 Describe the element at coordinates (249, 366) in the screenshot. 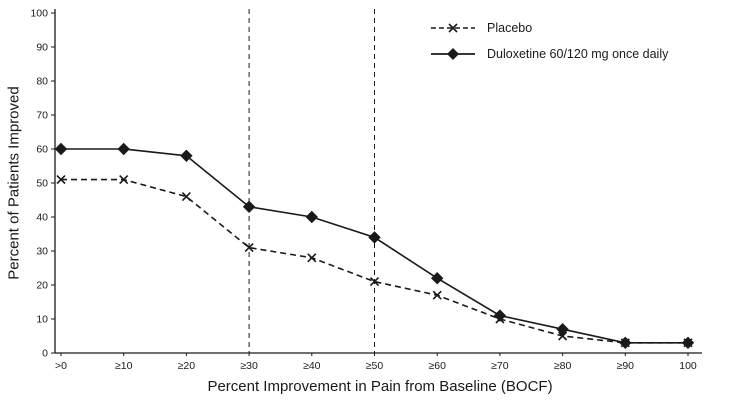

I see `x-tick-label: ≥30` at that location.